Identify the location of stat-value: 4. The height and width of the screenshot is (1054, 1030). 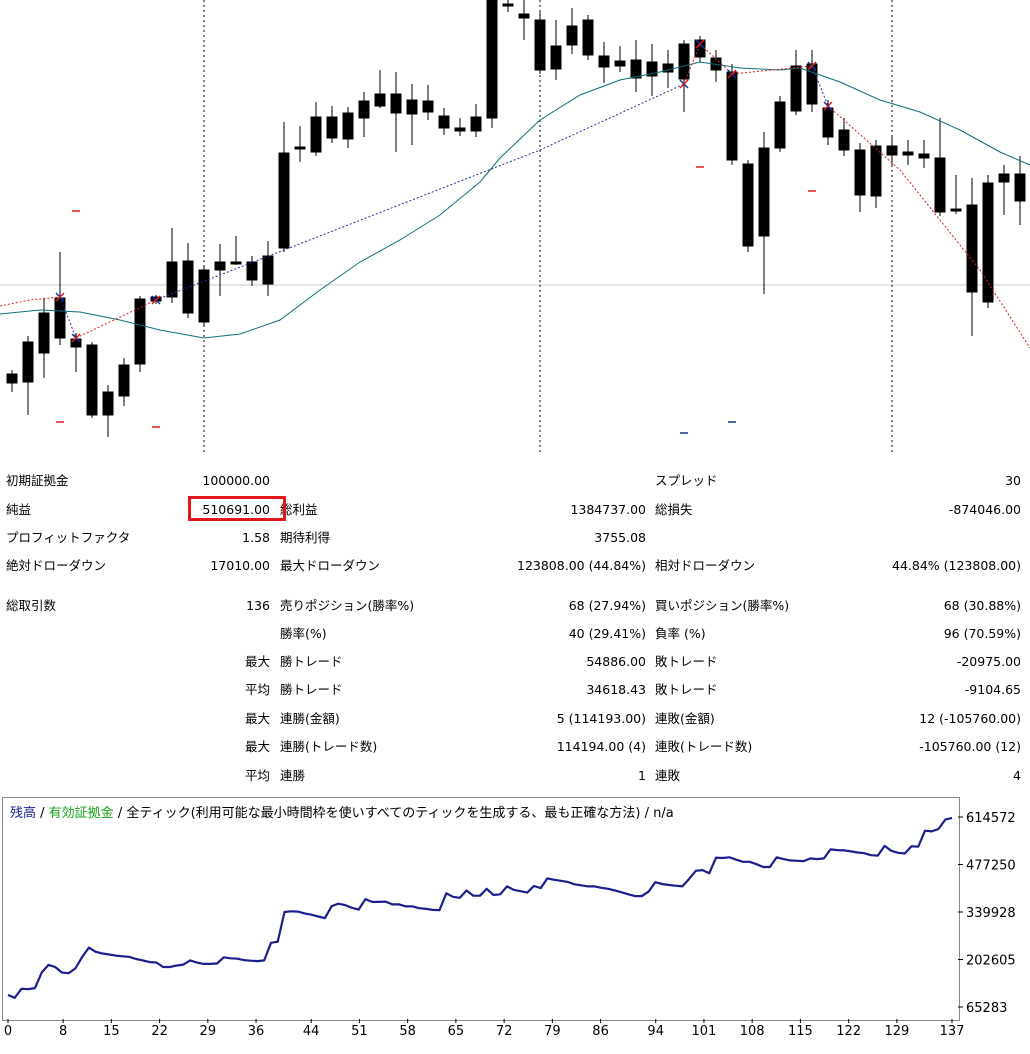
(1017, 775).